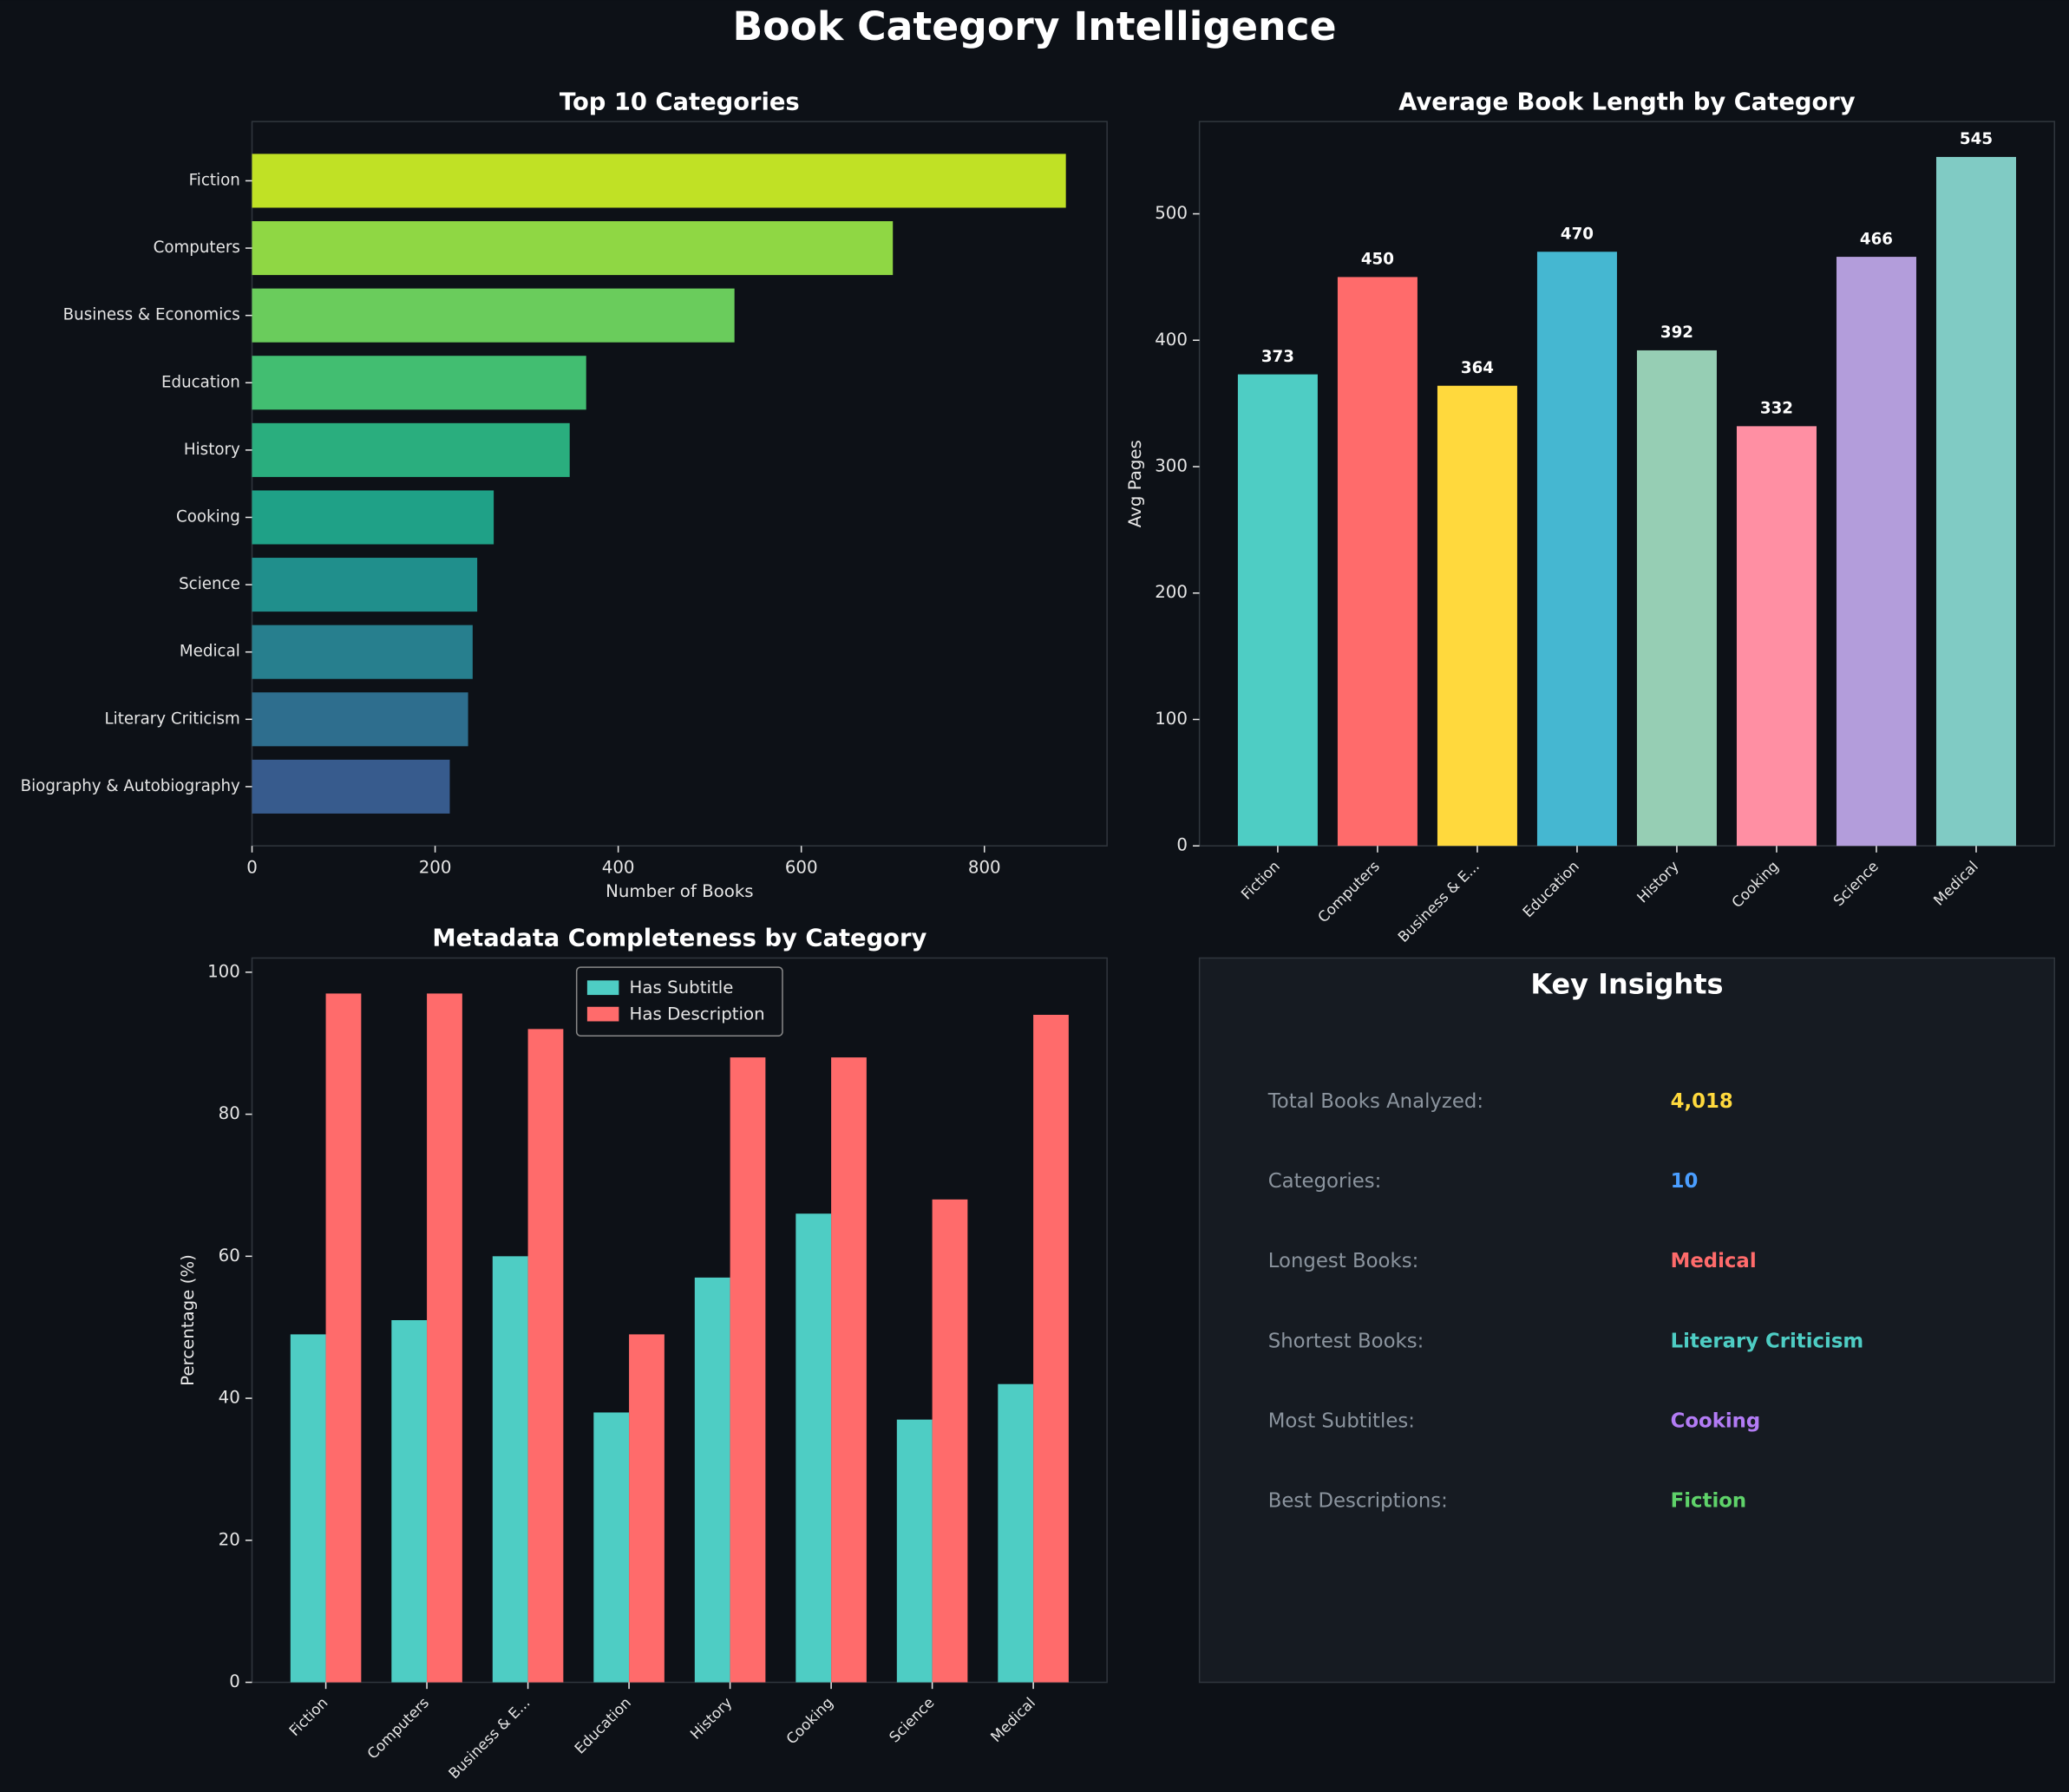 The height and width of the screenshot is (1792, 2069). What do you see at coordinates (618, 868) in the screenshot?
I see `x-tick-label: 400` at bounding box center [618, 868].